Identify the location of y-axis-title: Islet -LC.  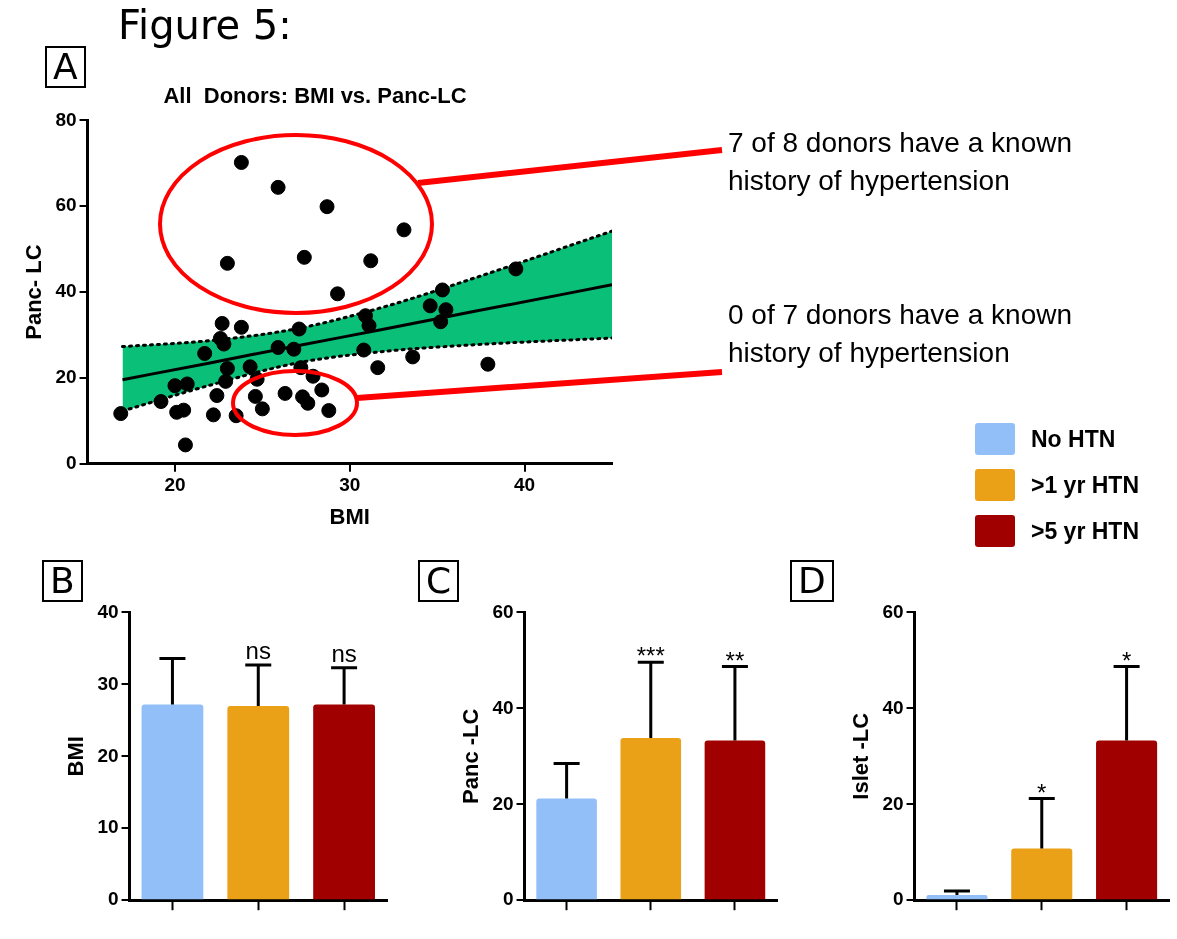
(861, 756).